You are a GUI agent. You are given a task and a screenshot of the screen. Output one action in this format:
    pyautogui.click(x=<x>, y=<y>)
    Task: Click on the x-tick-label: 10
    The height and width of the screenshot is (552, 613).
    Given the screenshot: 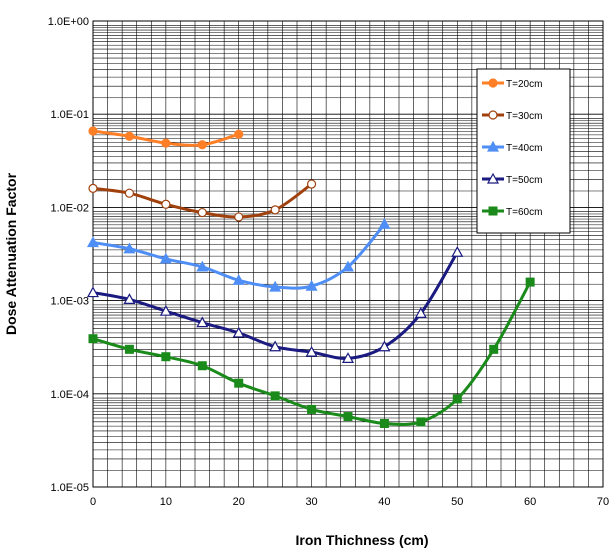 What is the action you would take?
    pyautogui.click(x=166, y=502)
    